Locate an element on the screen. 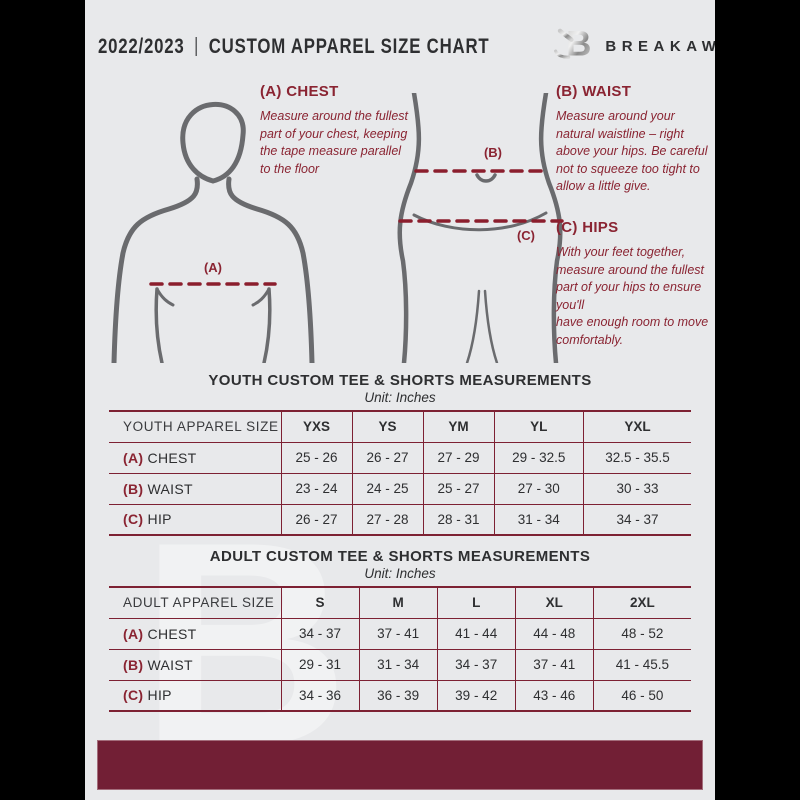  measurement-value-cell: 25 - 26 is located at coordinates (316, 458).